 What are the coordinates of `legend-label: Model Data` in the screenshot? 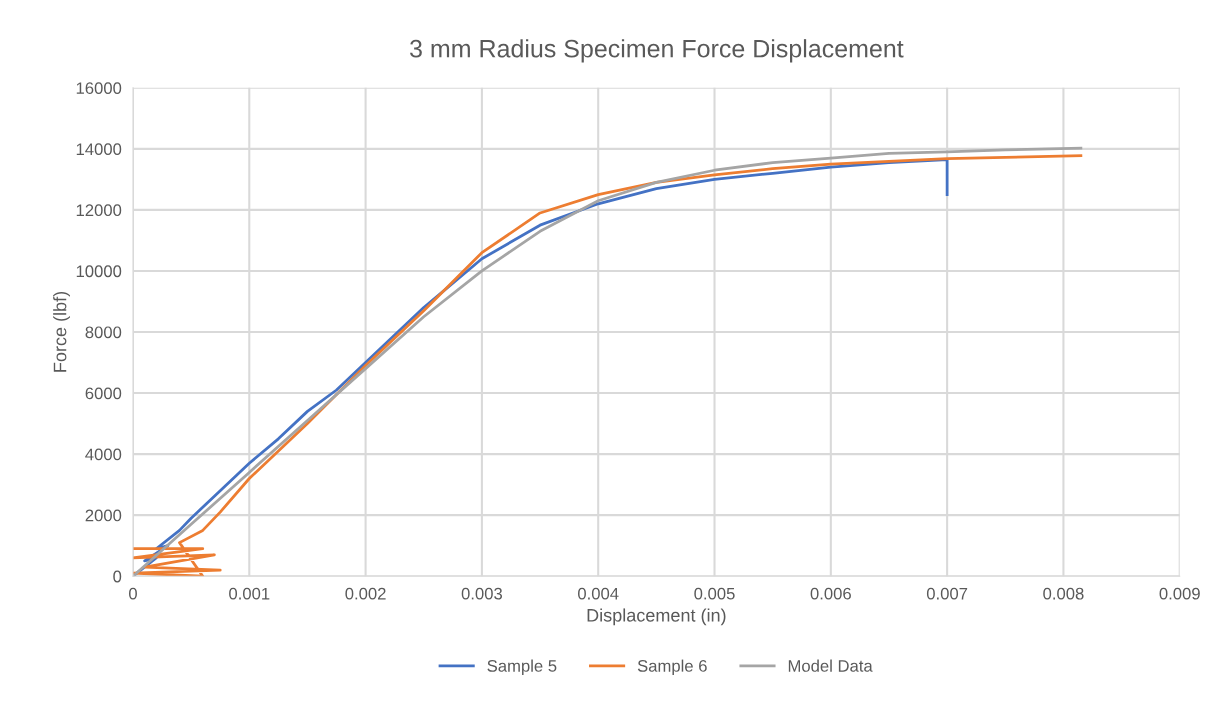 It's located at (830, 665).